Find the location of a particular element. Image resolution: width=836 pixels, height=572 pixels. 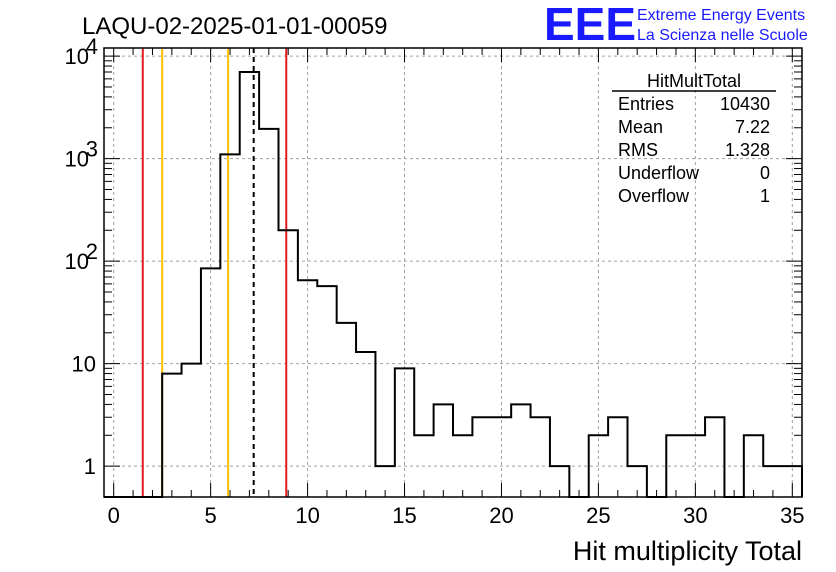

stats-label-underflow: Underflow is located at coordinates (659, 173).